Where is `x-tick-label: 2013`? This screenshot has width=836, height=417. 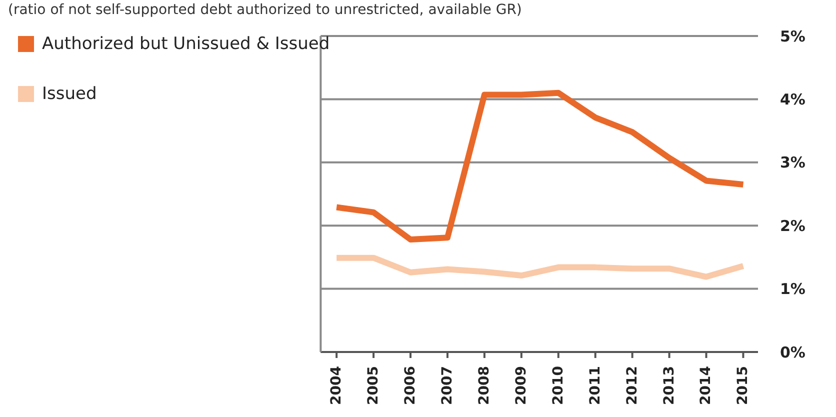
x-tick-label: 2013 is located at coordinates (669, 385).